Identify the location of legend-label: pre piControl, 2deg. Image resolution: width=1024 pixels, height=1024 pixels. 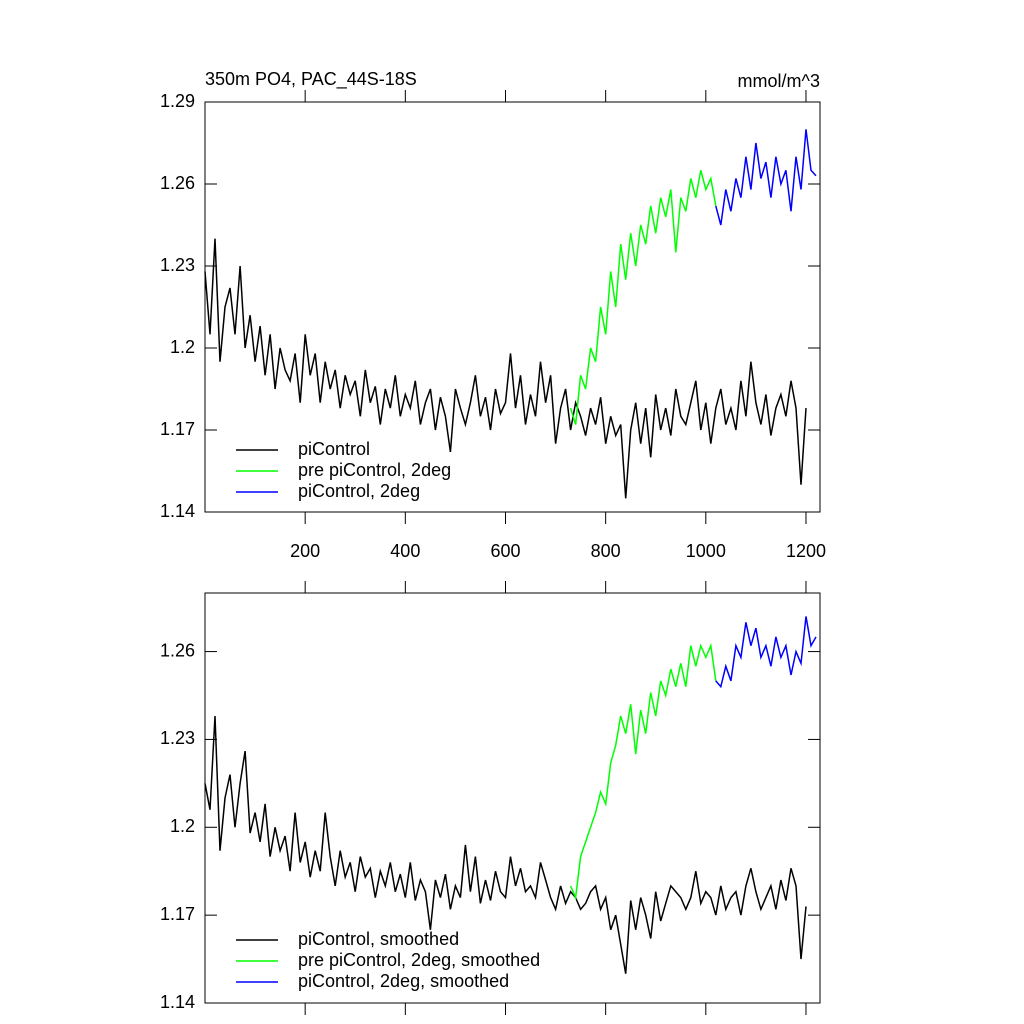
(374, 470).